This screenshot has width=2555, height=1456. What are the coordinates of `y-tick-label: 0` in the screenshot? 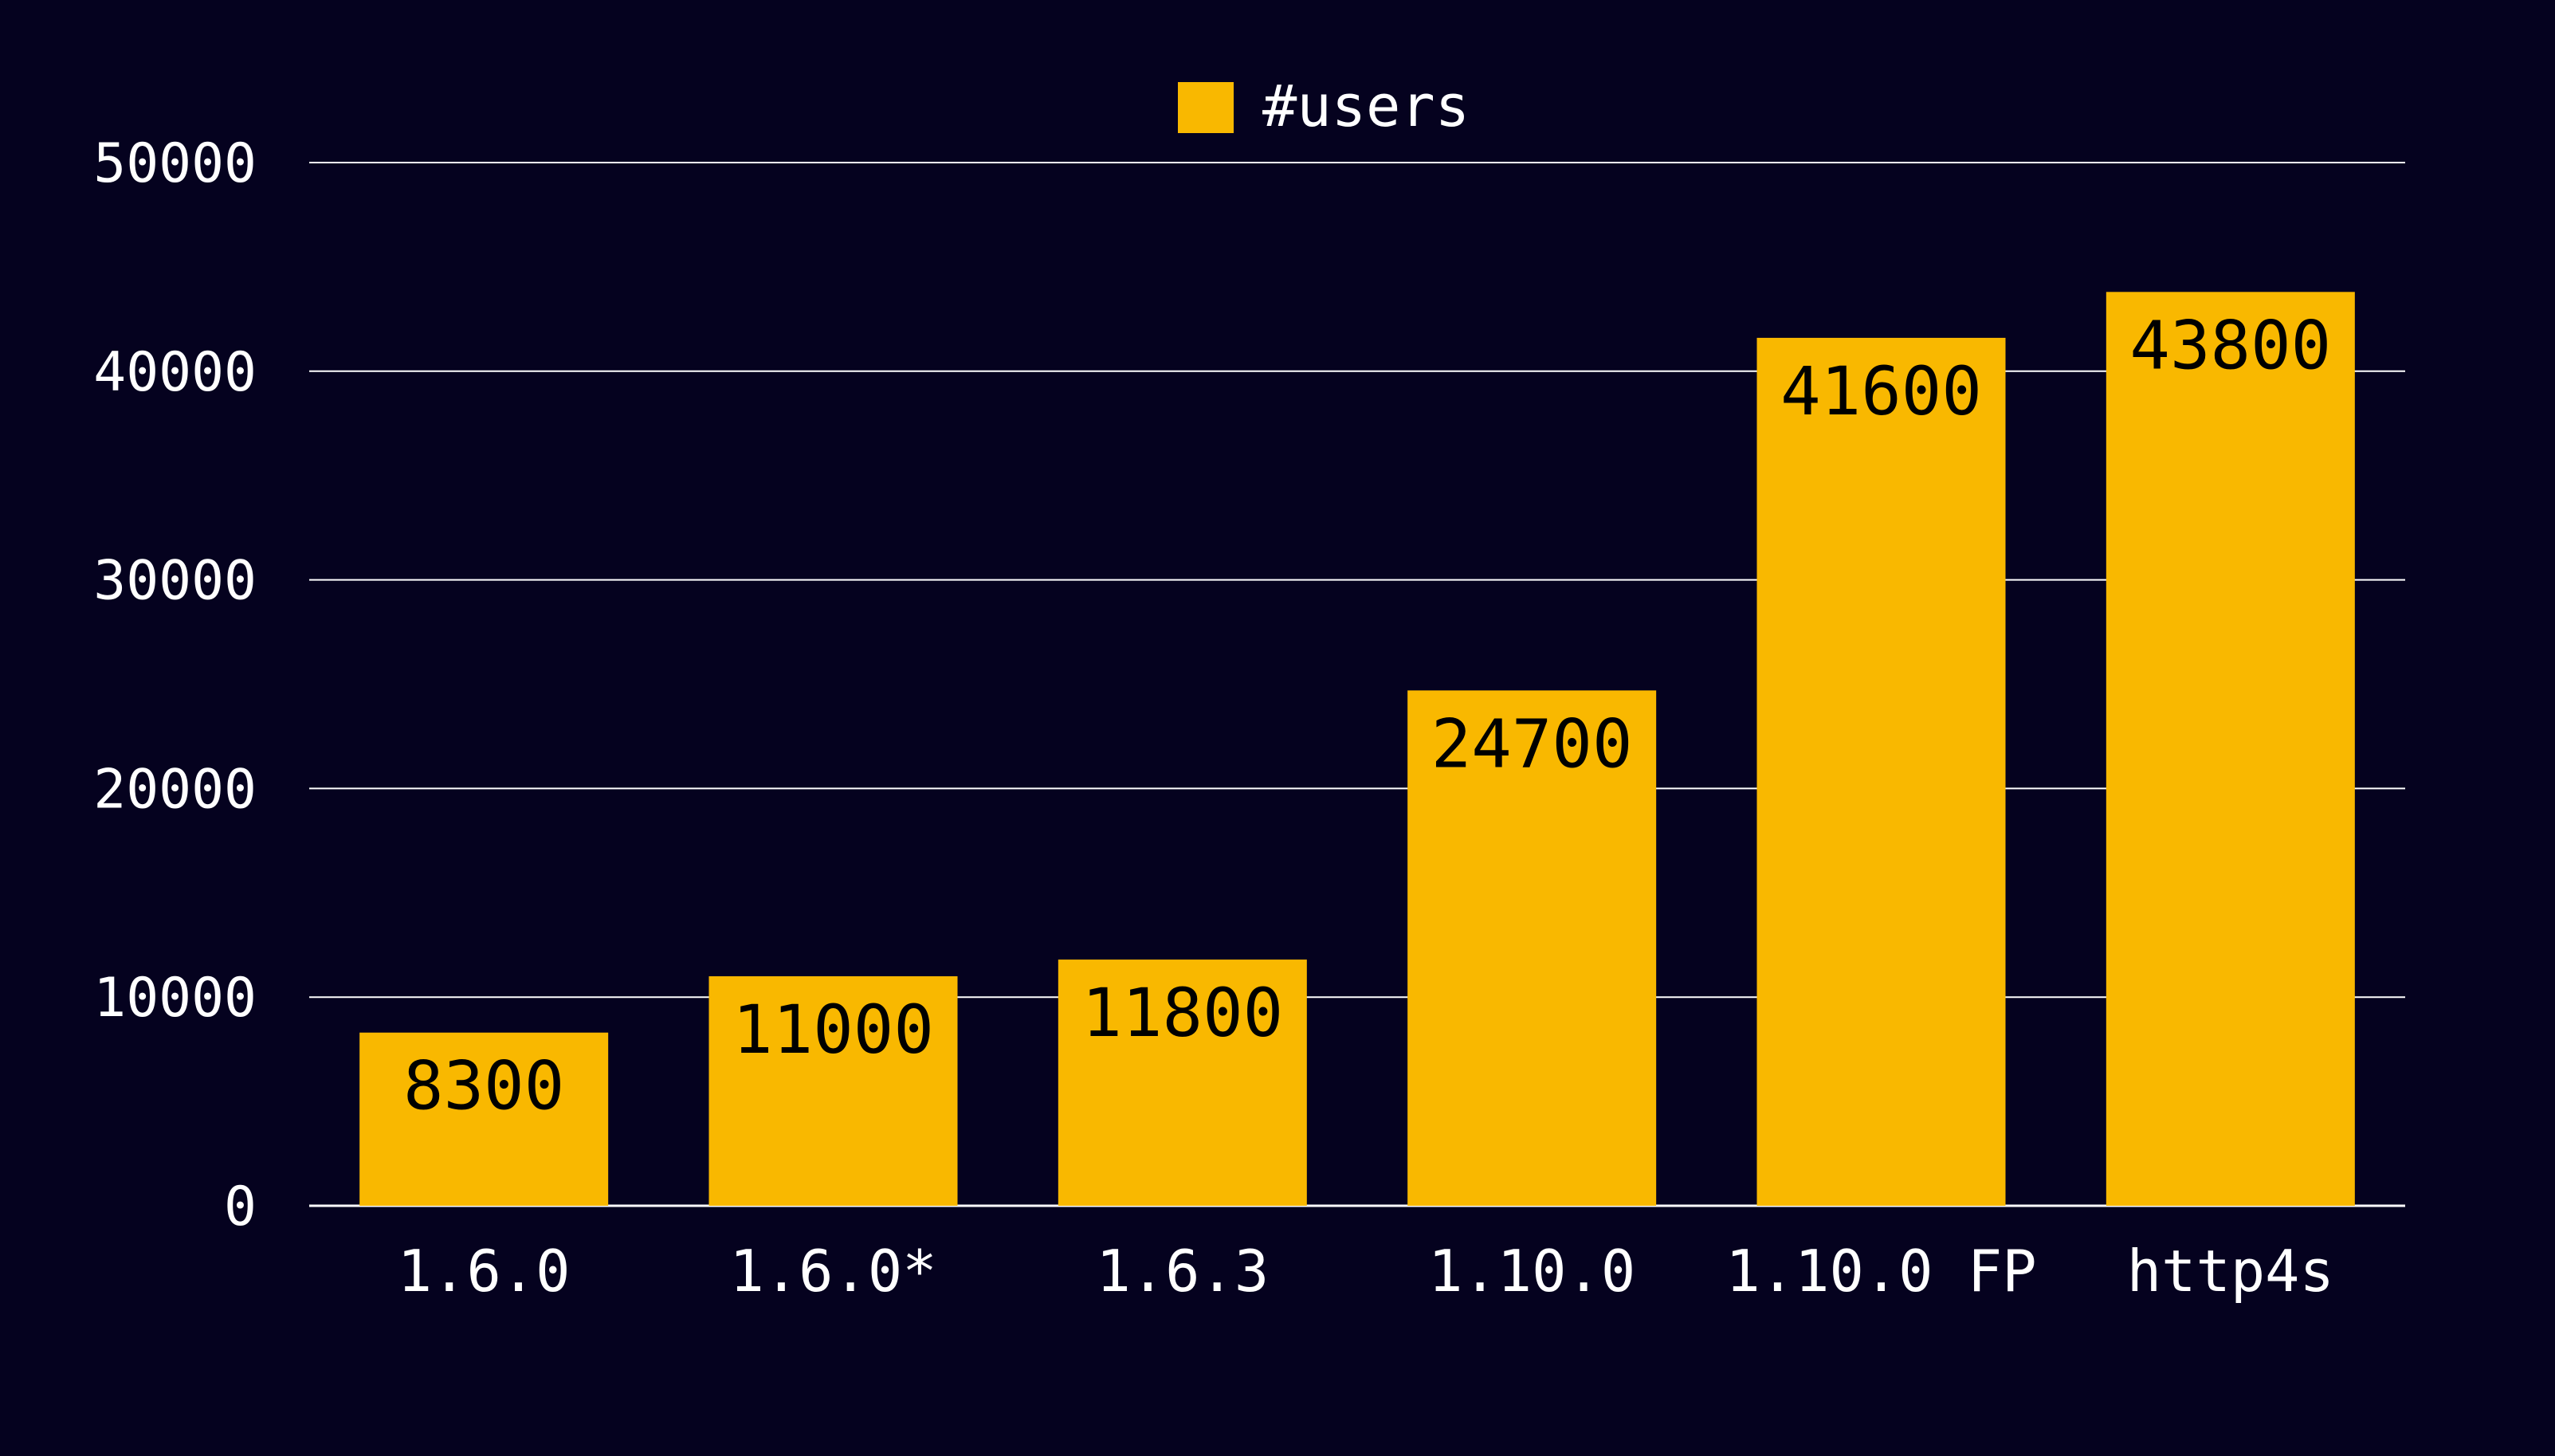 It's located at (240, 1206).